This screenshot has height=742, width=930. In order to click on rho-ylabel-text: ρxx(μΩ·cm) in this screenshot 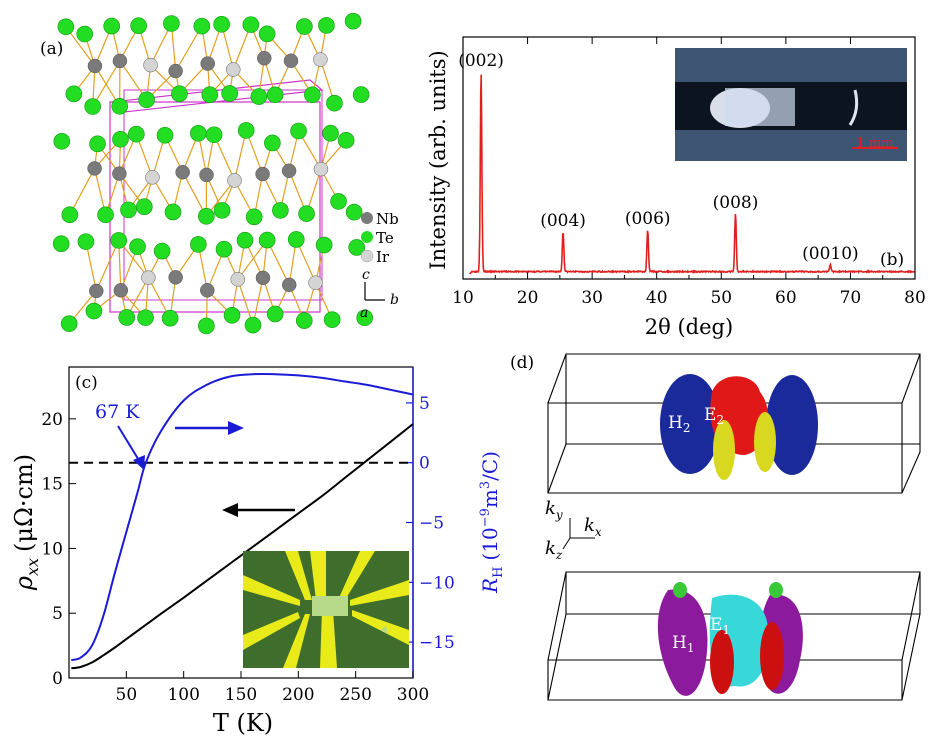, I will do `click(26, 522)`.